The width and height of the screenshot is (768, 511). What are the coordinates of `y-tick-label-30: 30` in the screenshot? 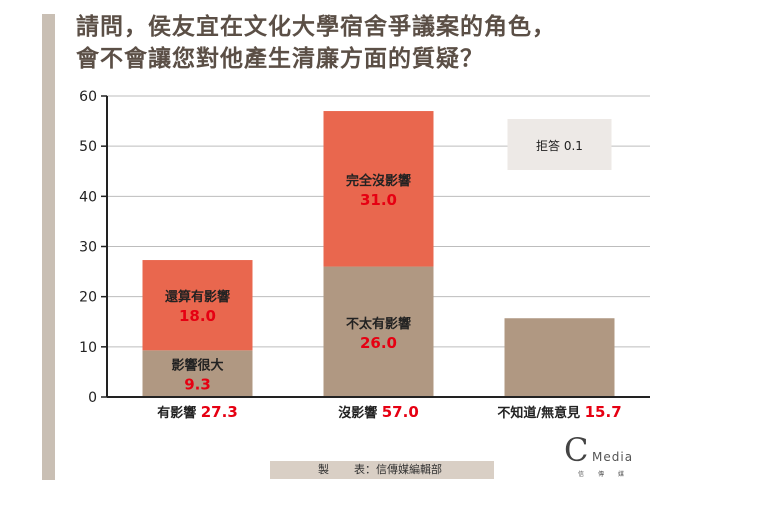 It's located at (88, 248).